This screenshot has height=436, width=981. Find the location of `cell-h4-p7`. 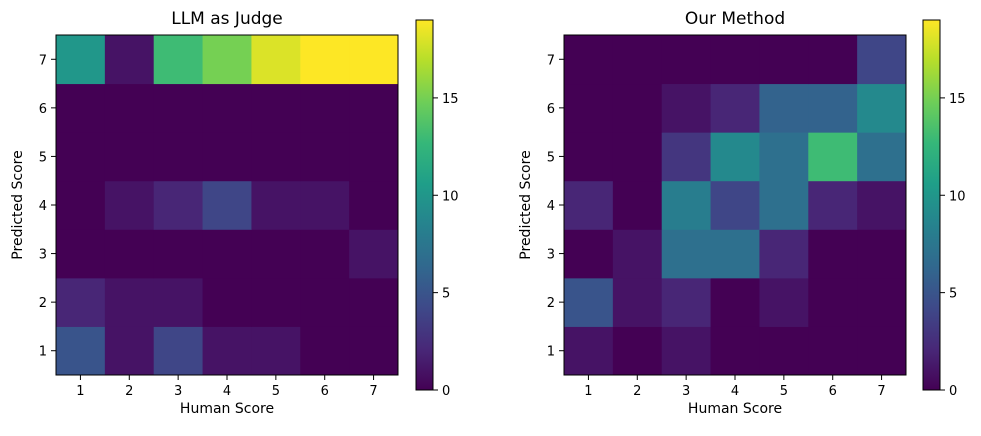

cell-h4-p7 is located at coordinates (227, 60).